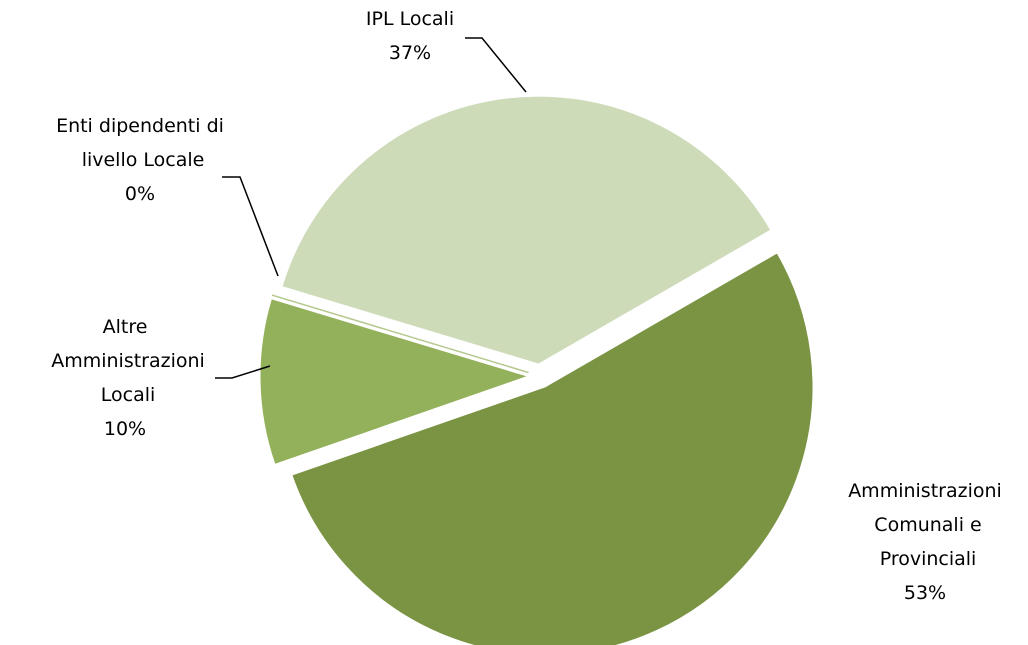  Describe the element at coordinates (140, 194) in the screenshot. I see `slice-value-label: 0%` at that location.